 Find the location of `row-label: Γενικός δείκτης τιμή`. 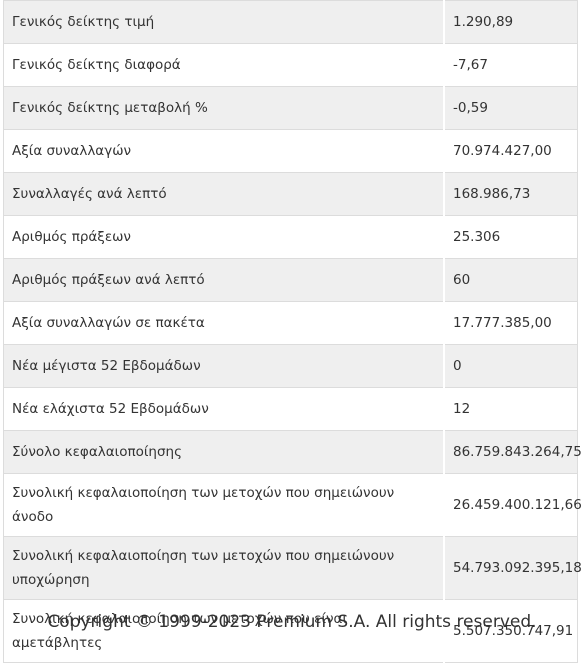

row-label: Γενικός δείκτης τιμή is located at coordinates (223, 22).